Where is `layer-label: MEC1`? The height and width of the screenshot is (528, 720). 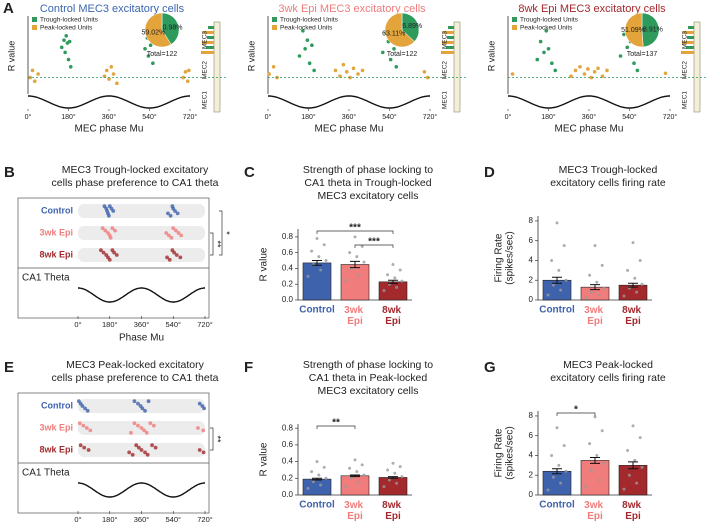
layer-label: MEC1 is located at coordinates (445, 100).